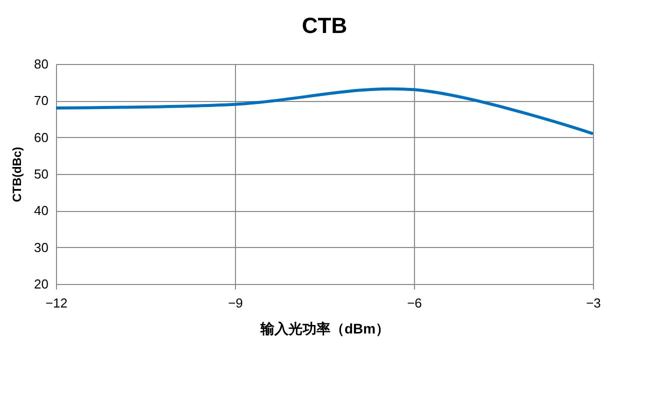 The width and height of the screenshot is (657, 404). What do you see at coordinates (41, 100) in the screenshot?
I see `y-tick-label: 70` at bounding box center [41, 100].